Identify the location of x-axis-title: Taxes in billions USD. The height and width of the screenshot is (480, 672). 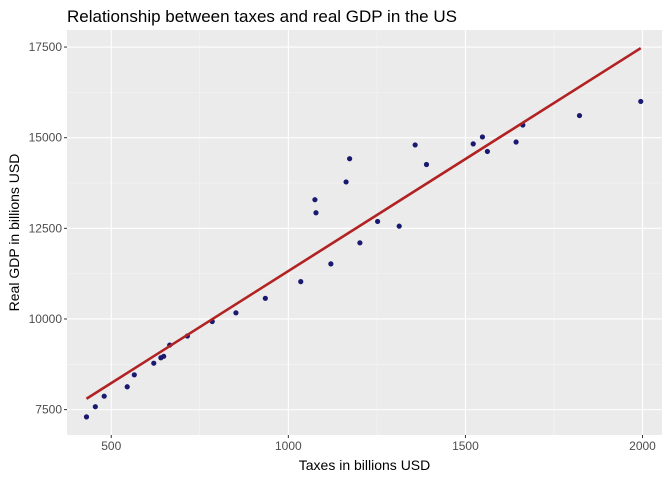
(365, 465).